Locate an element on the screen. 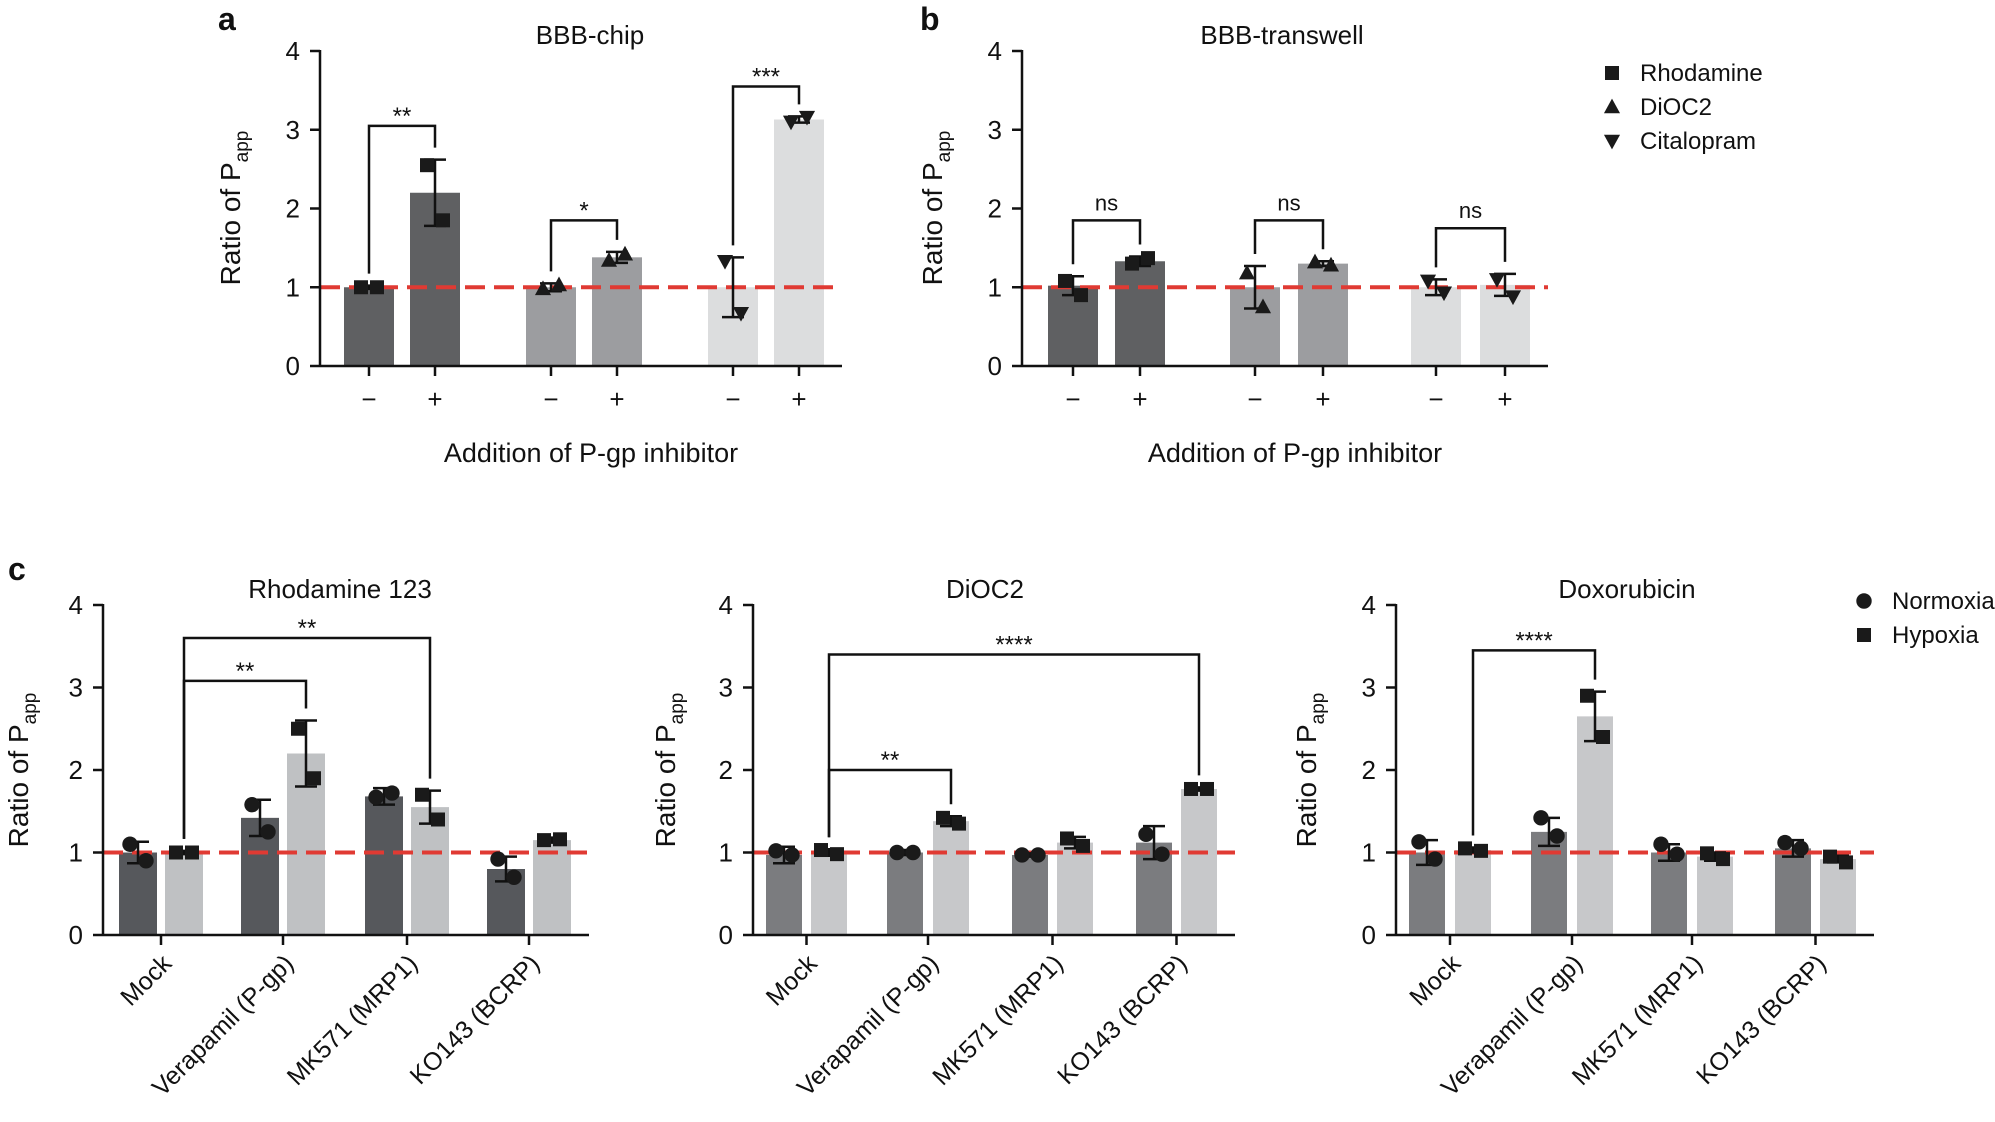 This screenshot has width=1995, height=1122. x-axis-label: Addition of P-gp inhibitor is located at coordinates (591, 453).